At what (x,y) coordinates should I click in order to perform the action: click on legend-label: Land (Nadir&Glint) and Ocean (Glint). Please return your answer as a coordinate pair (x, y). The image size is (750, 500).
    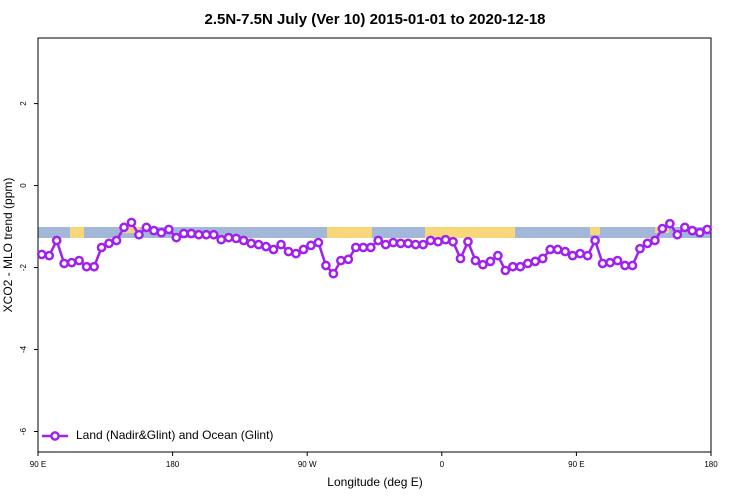
    Looking at the image, I should click on (174, 435).